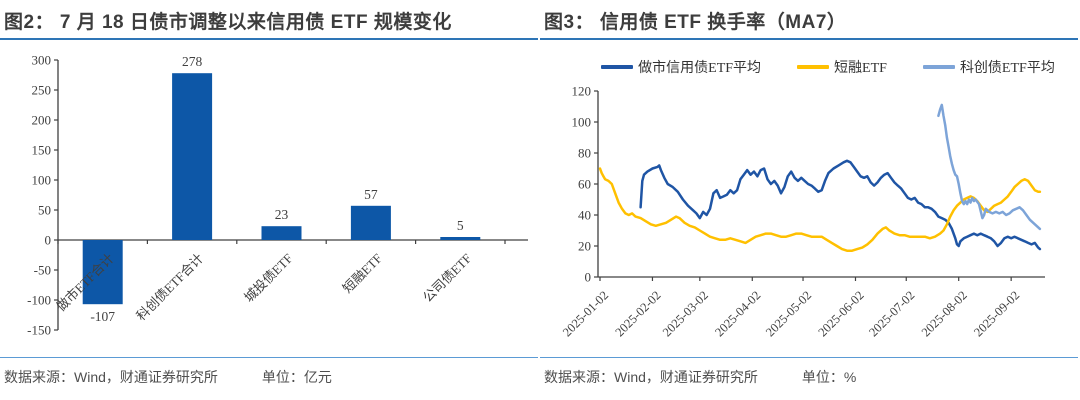 Image resolution: width=1080 pixels, height=400 pixels. Describe the element at coordinates (944, 313) in the screenshot. I see `x-tick-label: 2025-08-02` at that location.